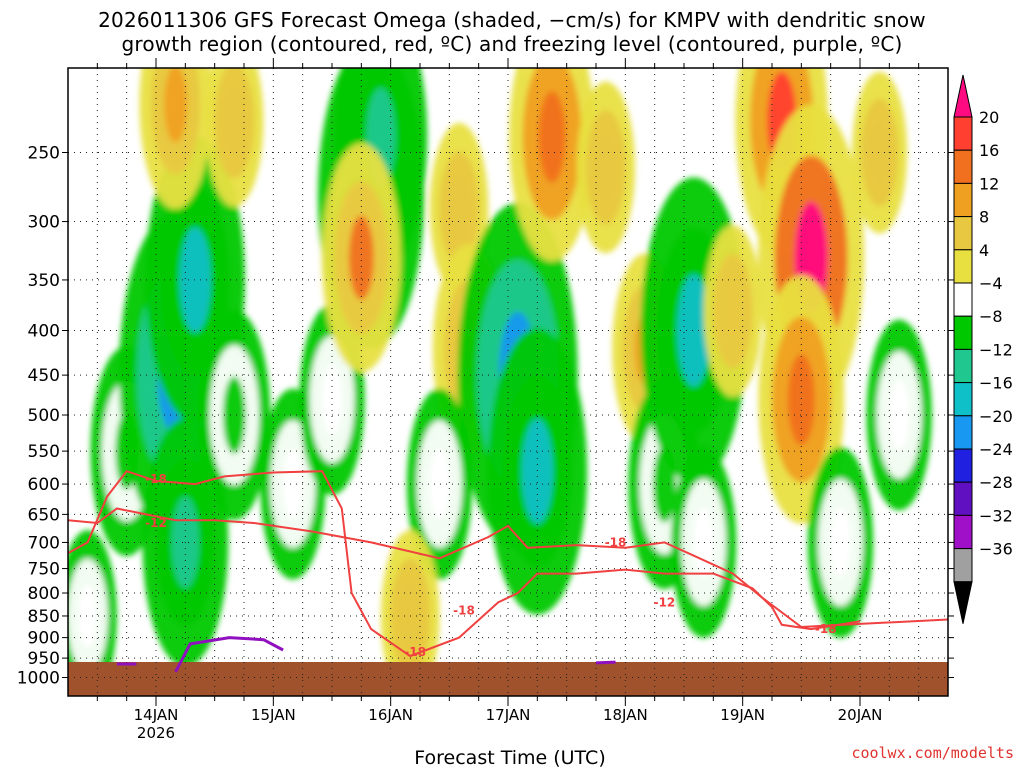 The width and height of the screenshot is (1024, 768). What do you see at coordinates (44, 570) in the screenshot?
I see `y-tick-label: 750` at bounding box center [44, 570].